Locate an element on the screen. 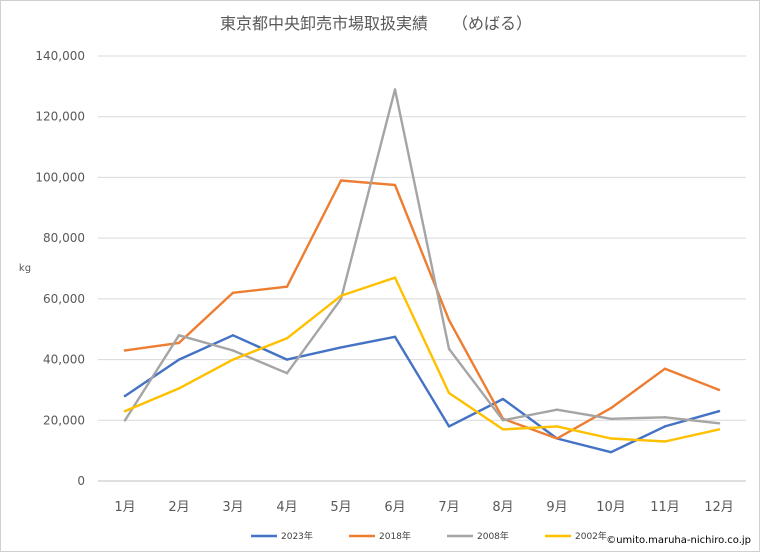 The width and height of the screenshot is (760, 552). x-tick-label: 12月 is located at coordinates (719, 507).